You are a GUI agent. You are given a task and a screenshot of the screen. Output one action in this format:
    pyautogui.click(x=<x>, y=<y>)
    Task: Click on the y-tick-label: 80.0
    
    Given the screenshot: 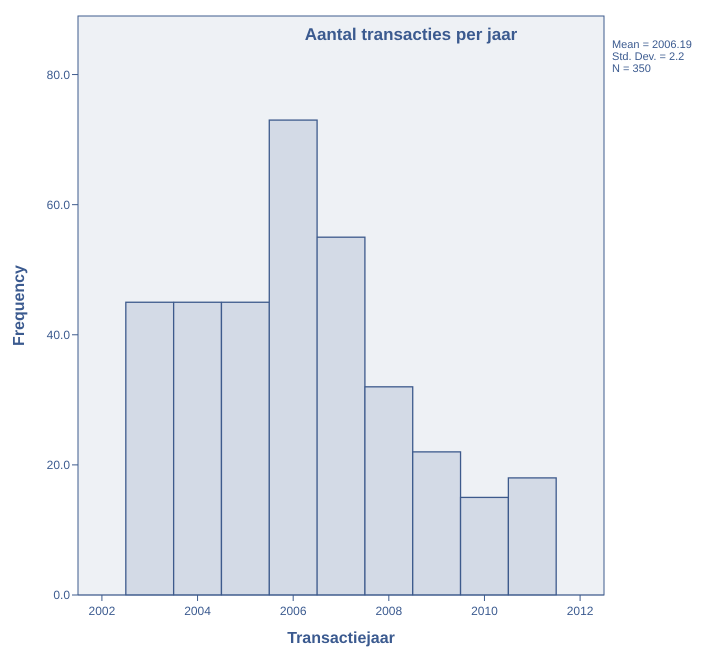 What is the action you would take?
    pyautogui.click(x=58, y=75)
    